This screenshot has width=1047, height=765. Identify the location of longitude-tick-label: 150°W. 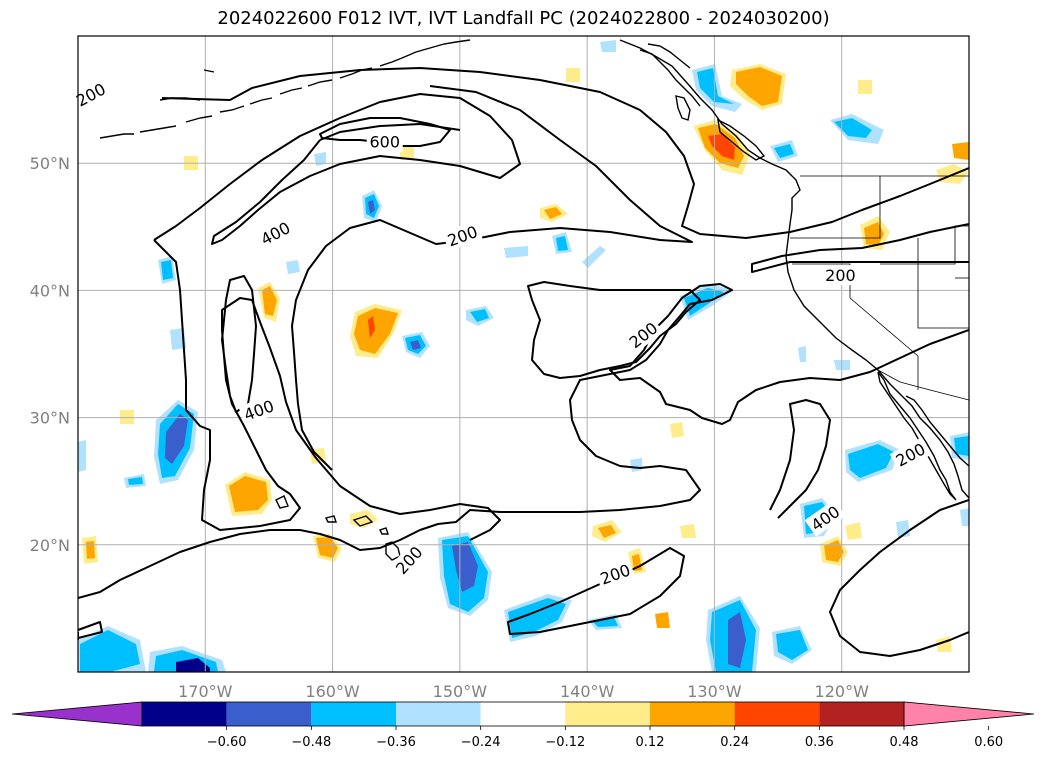
(460, 691).